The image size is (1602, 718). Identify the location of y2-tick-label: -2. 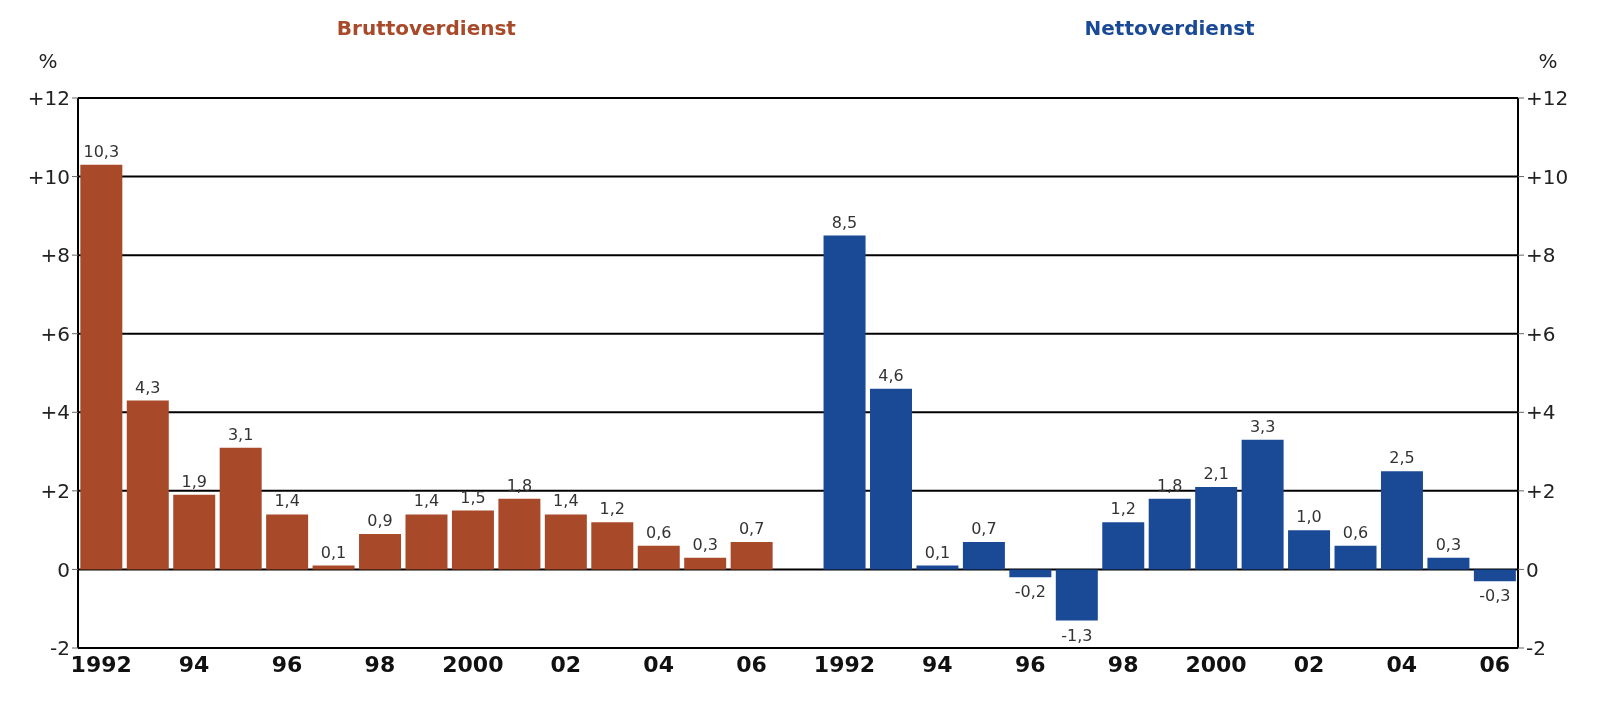
(1536, 648).